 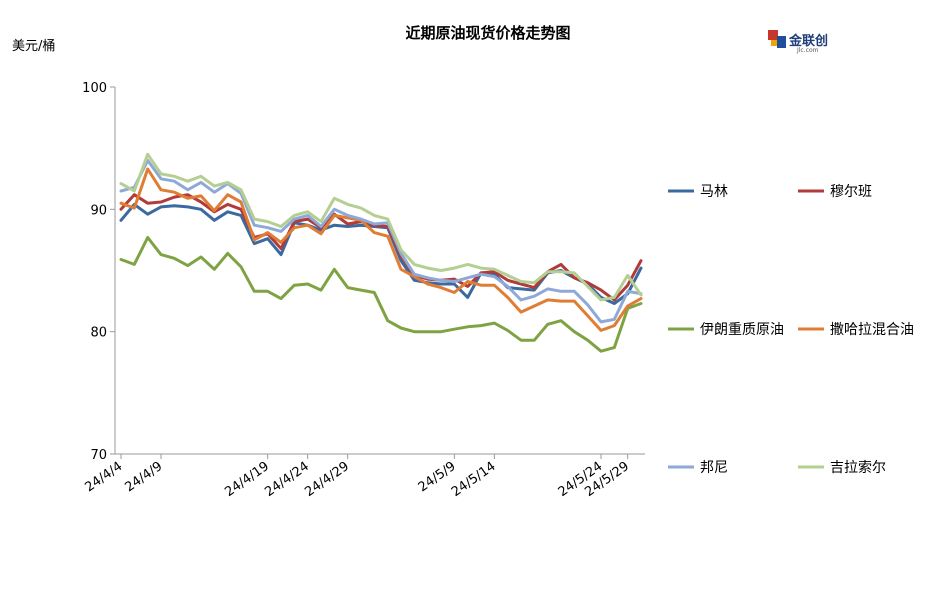 What do you see at coordinates (287, 479) in the screenshot?
I see `x-tick-label: 24/4/24` at bounding box center [287, 479].